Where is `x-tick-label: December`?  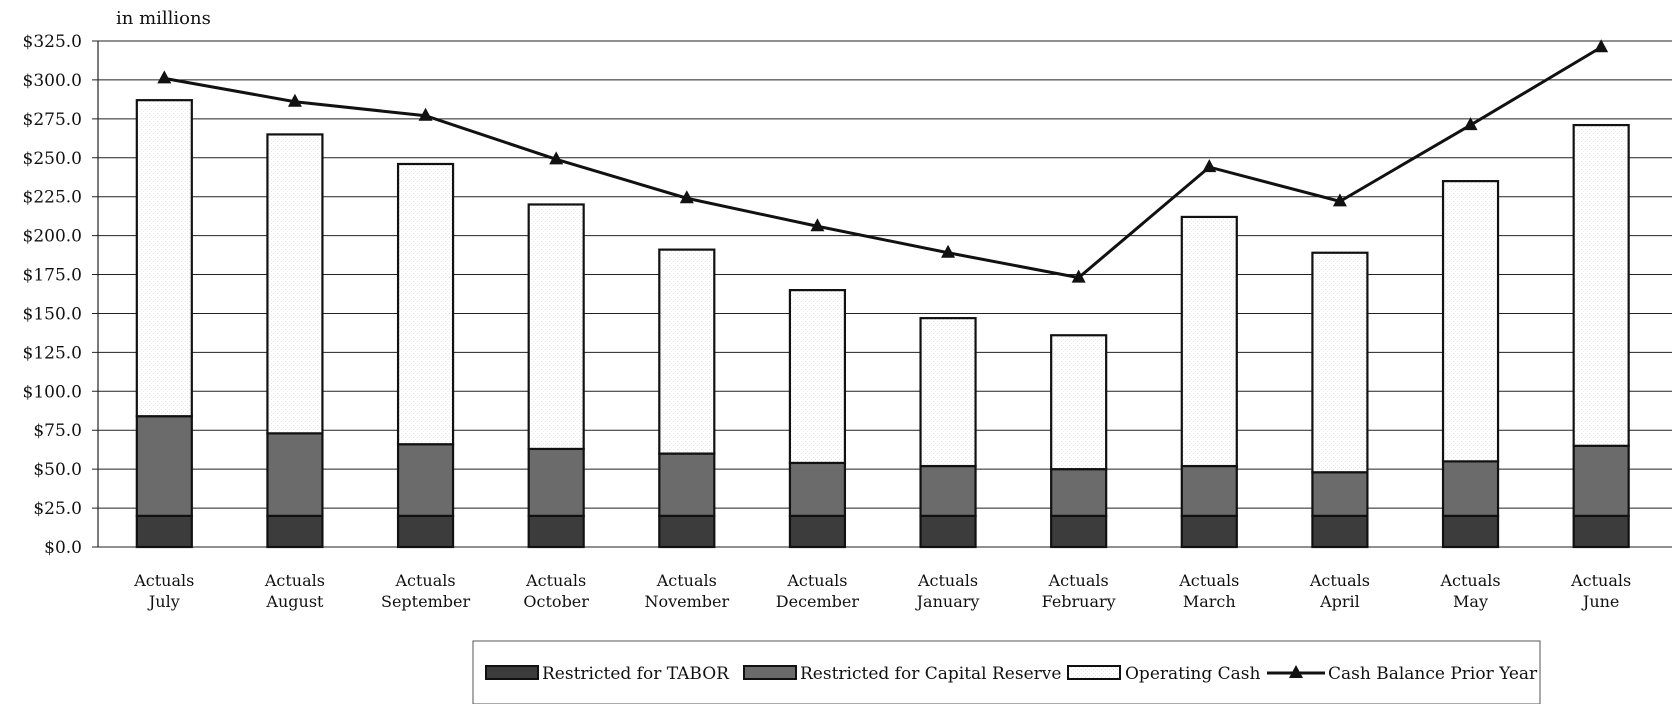
x-tick-label: December is located at coordinates (818, 601).